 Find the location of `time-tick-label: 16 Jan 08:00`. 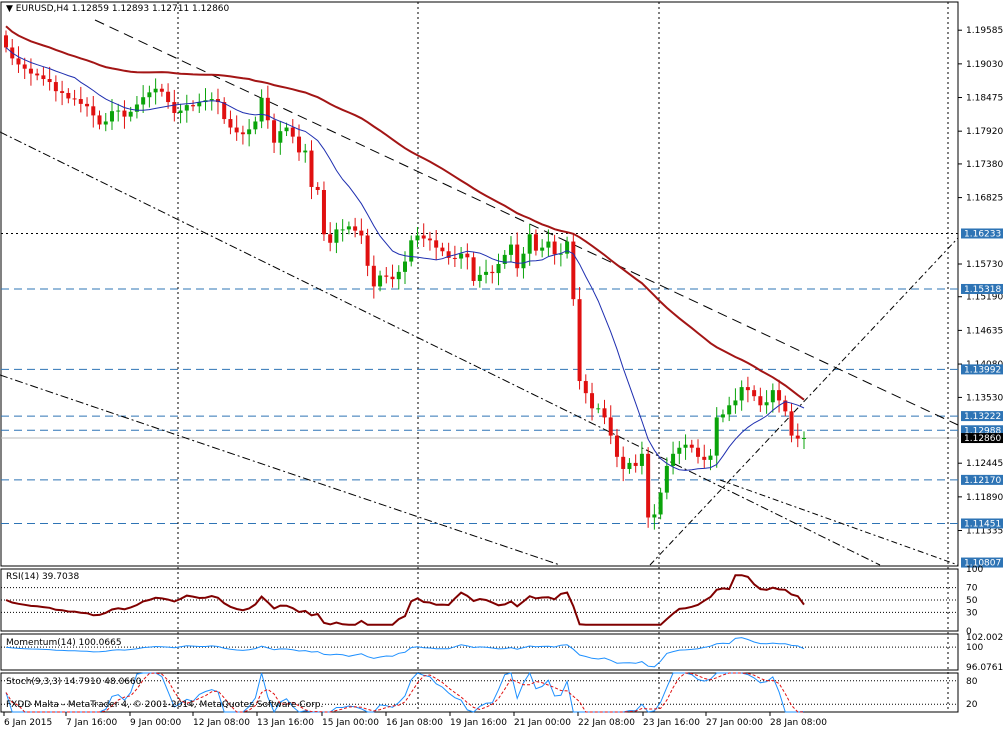

time-tick-label: 16 Jan 08:00 is located at coordinates (414, 723).